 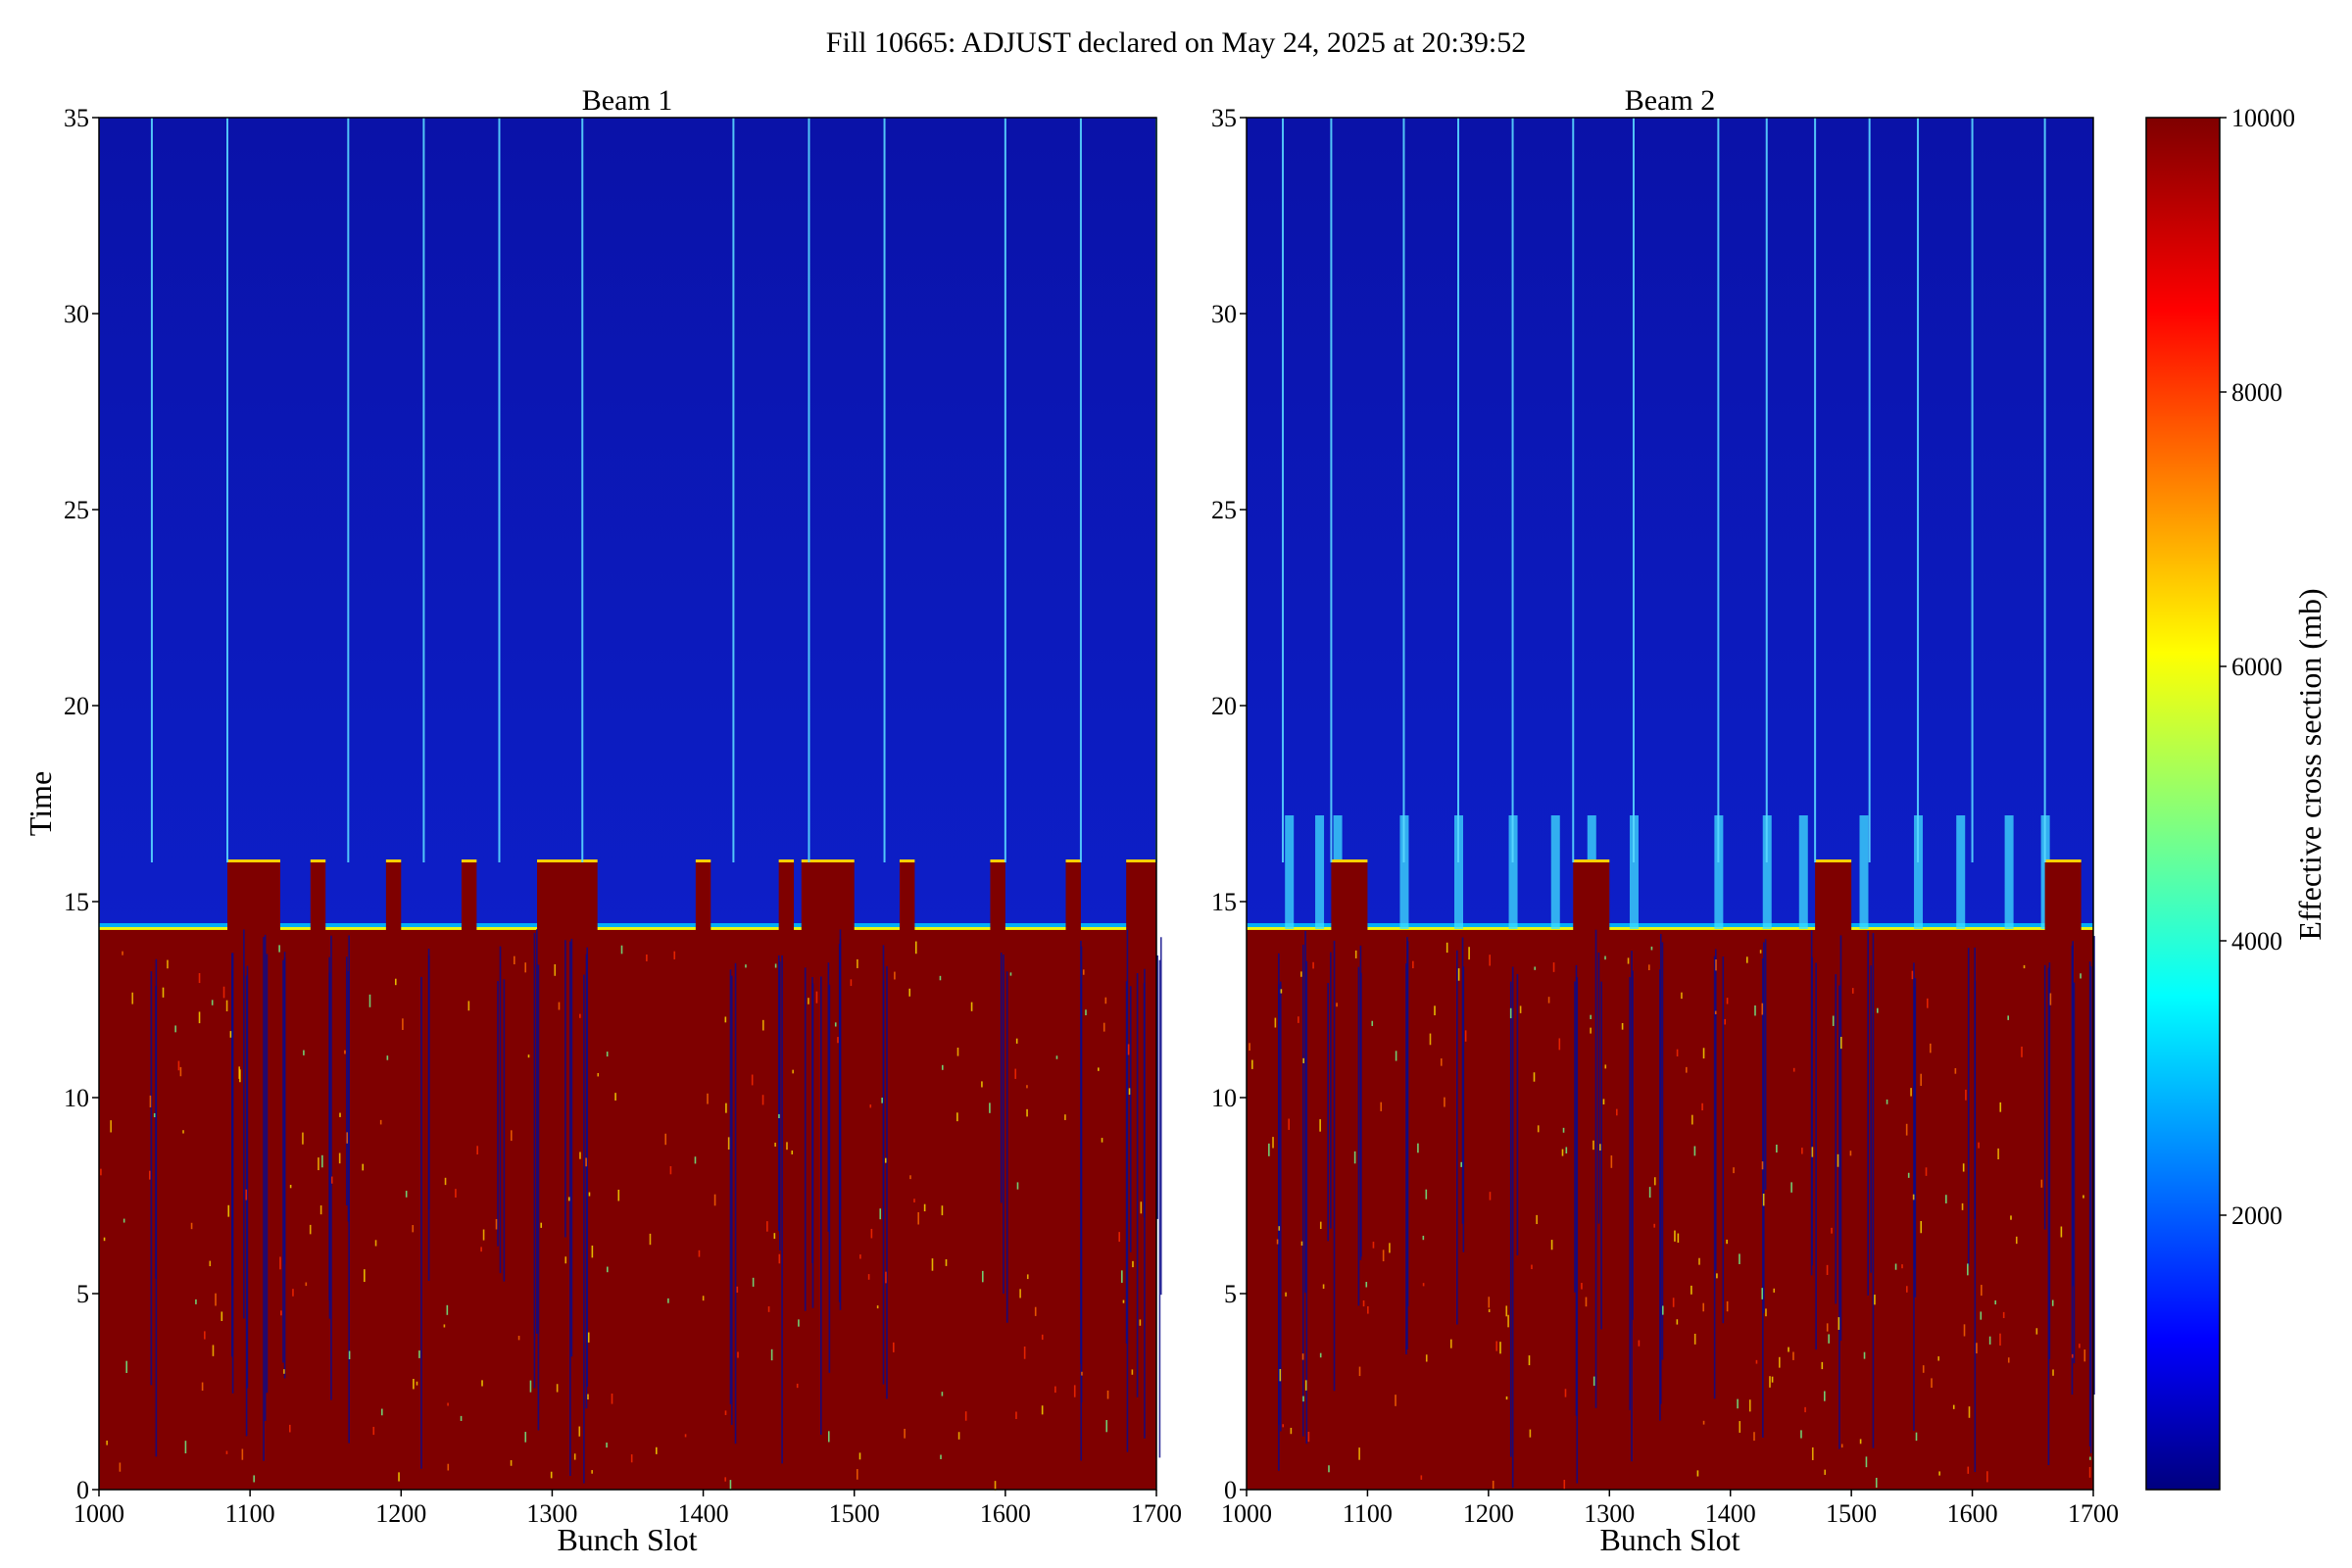 What do you see at coordinates (1224, 902) in the screenshot?
I see `y-tick-label: 15` at bounding box center [1224, 902].